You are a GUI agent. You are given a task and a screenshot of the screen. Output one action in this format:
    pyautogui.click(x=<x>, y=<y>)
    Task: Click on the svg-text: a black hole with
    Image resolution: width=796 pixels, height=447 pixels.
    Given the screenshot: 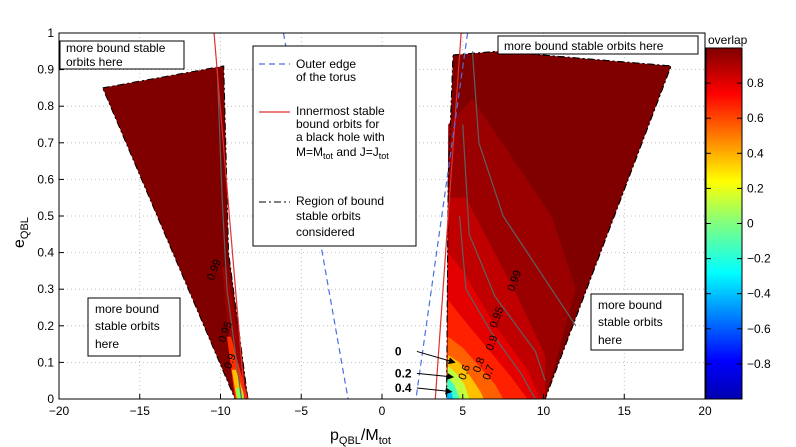 What is the action you would take?
    pyautogui.click(x=340, y=137)
    